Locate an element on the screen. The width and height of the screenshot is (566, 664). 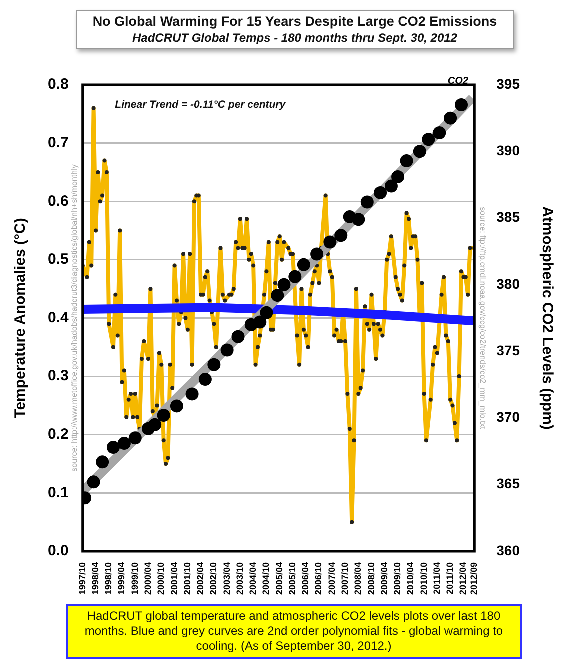
x-tick-label: 2006/04 is located at coordinates (305, 579).